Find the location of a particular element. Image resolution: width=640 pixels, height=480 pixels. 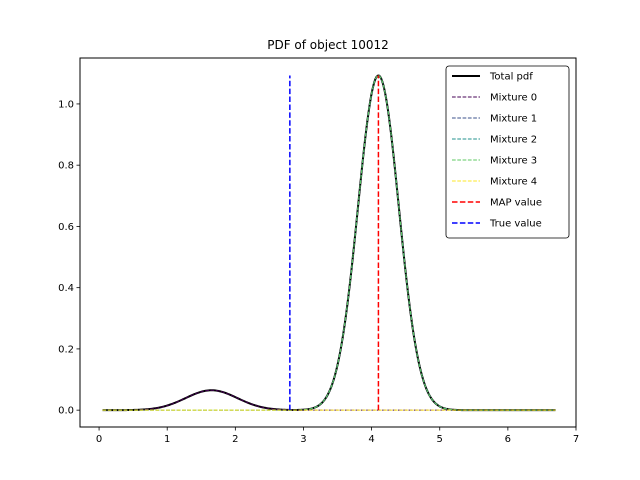

legend-box is located at coordinates (507, 152).